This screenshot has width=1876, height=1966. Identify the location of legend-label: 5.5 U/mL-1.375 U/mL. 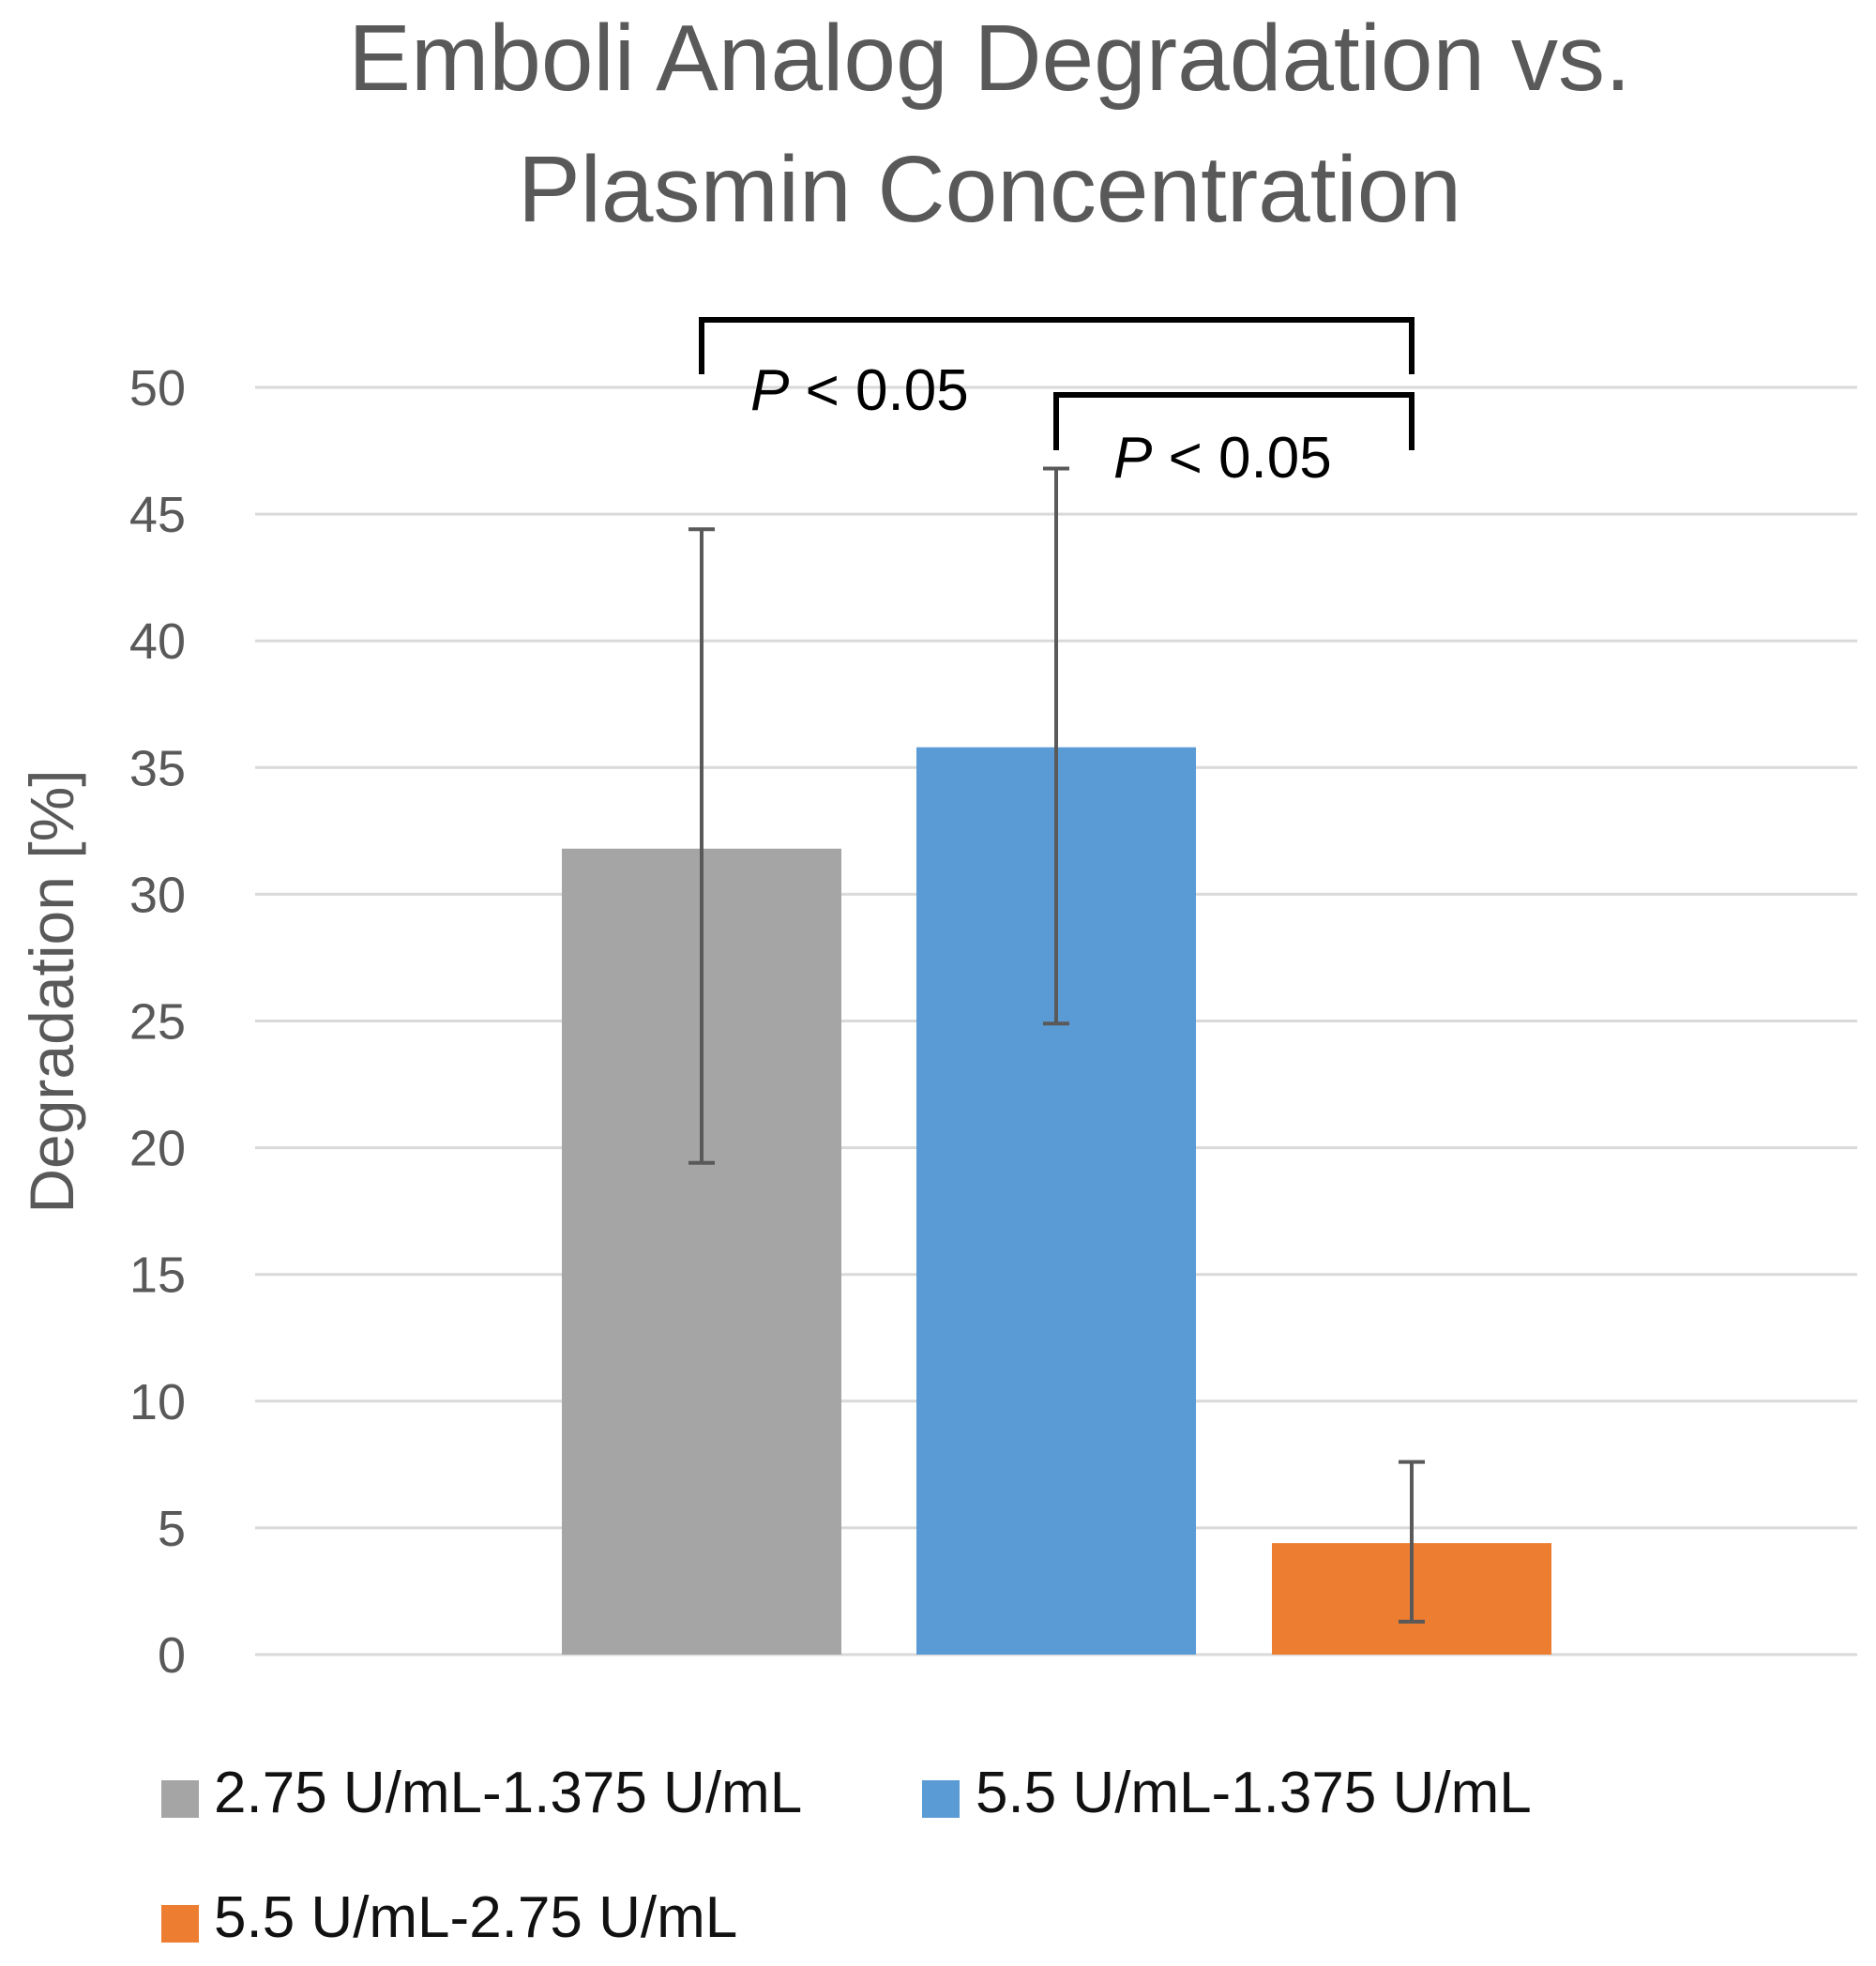
(1254, 1793).